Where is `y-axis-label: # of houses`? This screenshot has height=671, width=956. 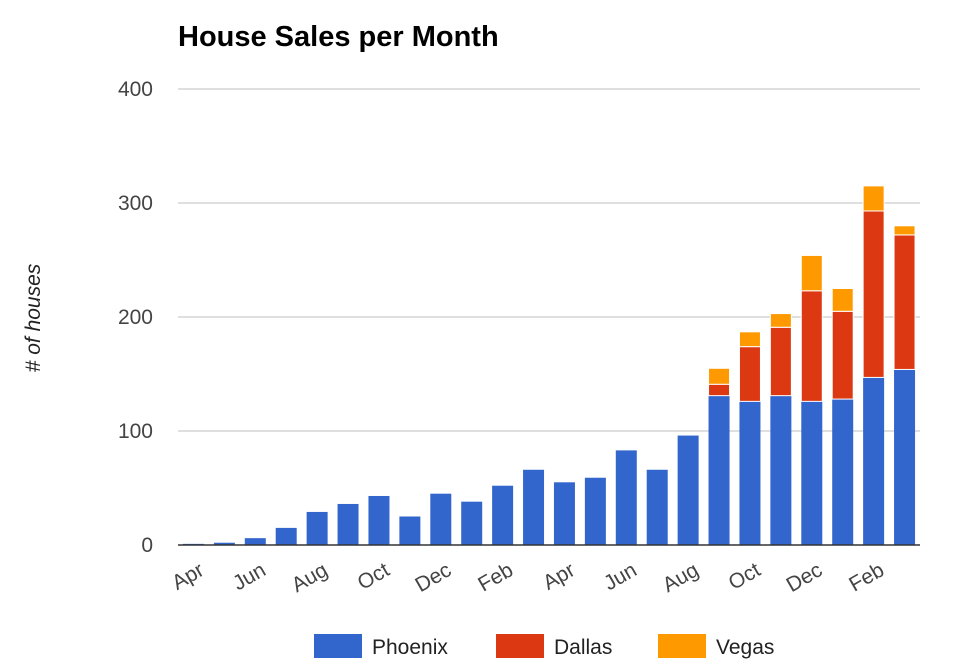
y-axis-label: # of houses is located at coordinates (33, 317).